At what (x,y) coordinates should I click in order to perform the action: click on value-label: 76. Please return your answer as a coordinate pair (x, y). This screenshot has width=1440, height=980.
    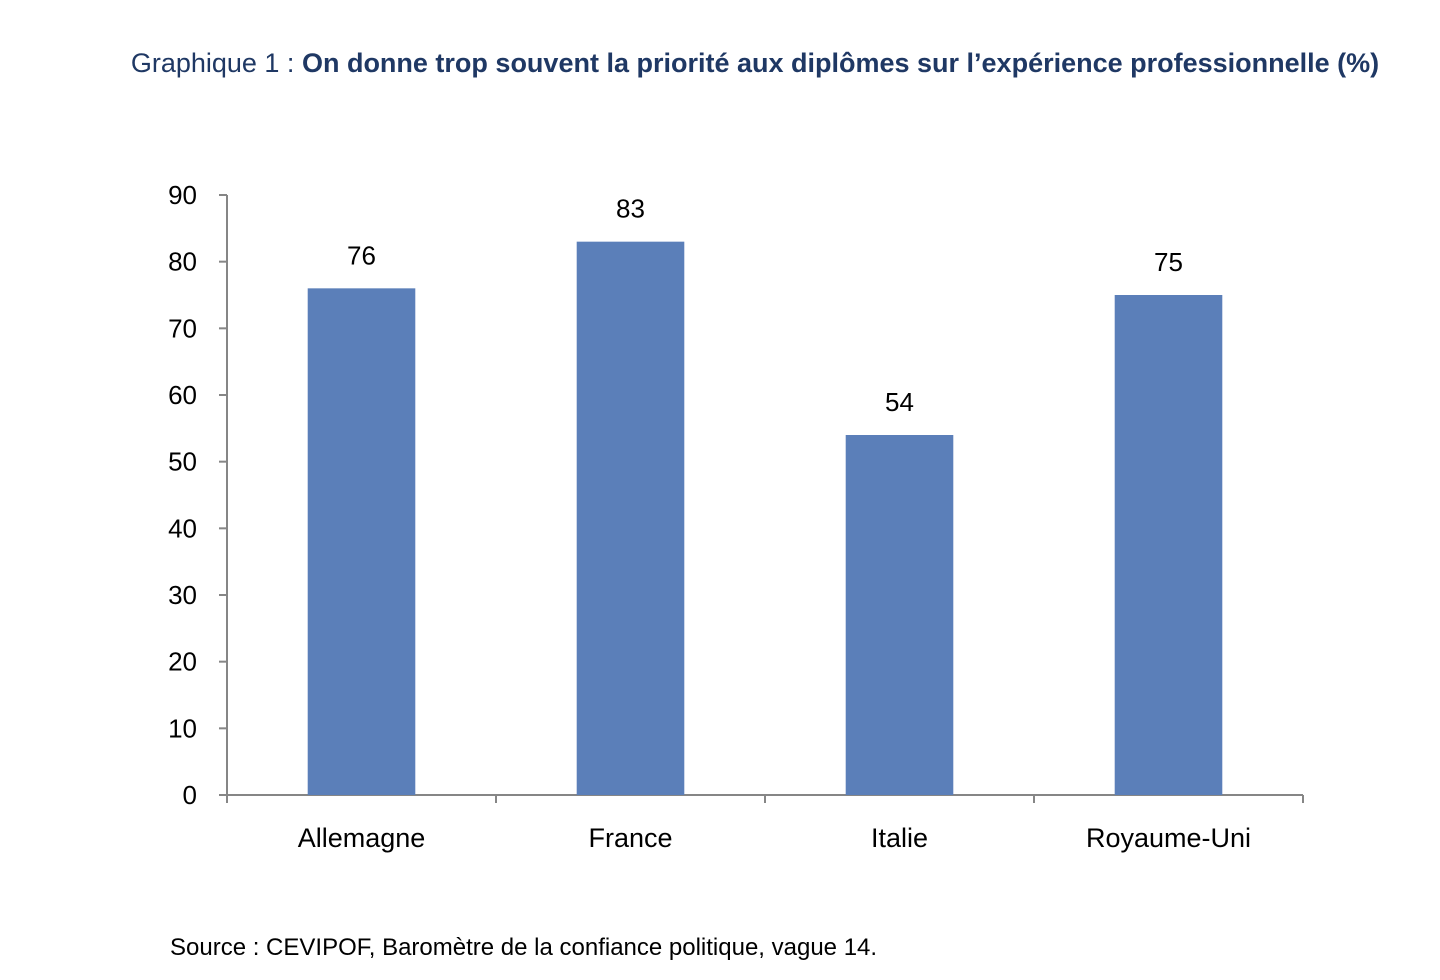
    Looking at the image, I should click on (361, 255).